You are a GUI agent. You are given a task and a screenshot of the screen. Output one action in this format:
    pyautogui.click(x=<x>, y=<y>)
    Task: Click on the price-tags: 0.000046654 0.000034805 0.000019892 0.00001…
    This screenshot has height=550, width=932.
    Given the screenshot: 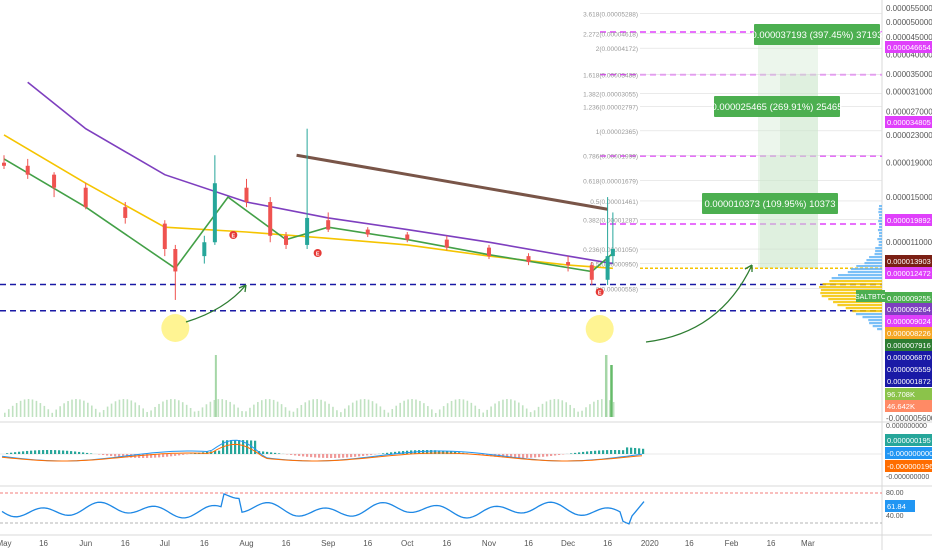 What is the action you would take?
    pyautogui.click(x=893, y=226)
    